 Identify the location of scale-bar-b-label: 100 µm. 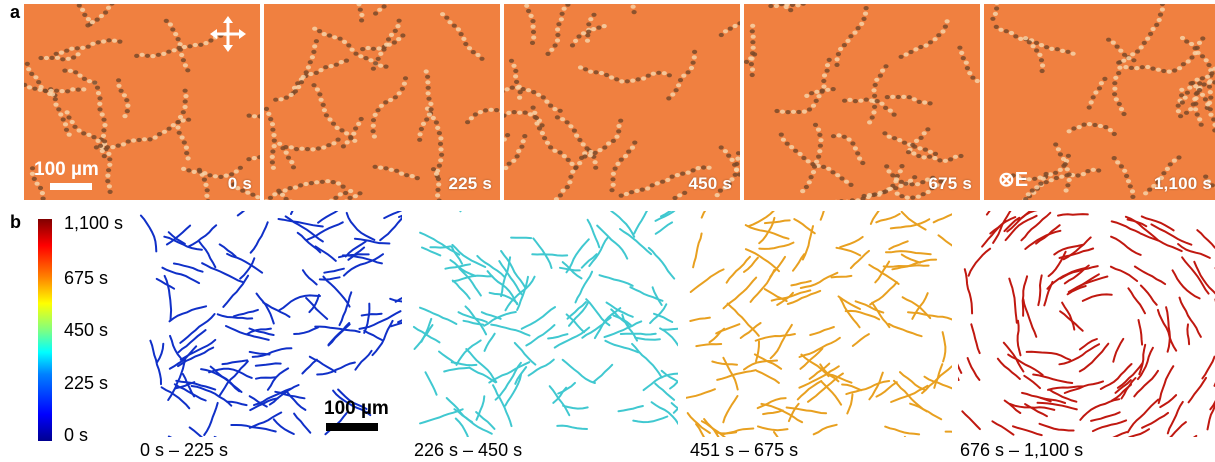
(356, 408).